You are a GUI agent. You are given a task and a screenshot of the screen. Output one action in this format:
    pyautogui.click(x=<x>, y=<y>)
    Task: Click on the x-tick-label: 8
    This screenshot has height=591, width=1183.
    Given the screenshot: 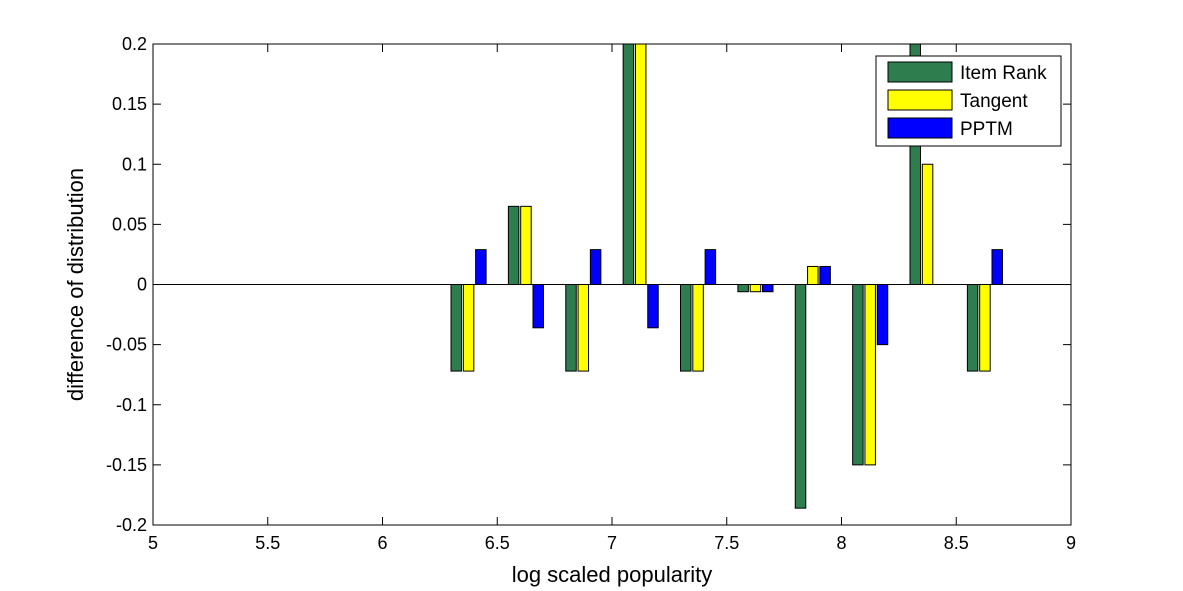 What is the action you would take?
    pyautogui.click(x=841, y=543)
    